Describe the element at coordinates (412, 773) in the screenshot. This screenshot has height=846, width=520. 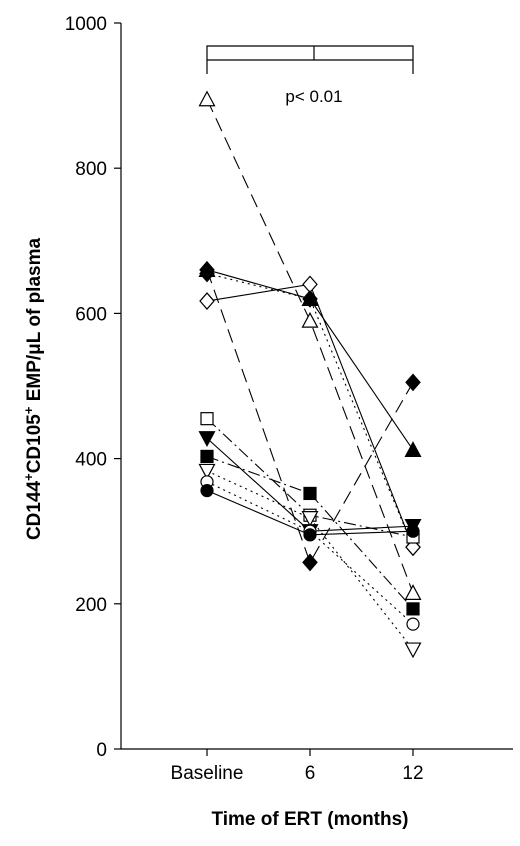
I see `x-tick-label: 12` at that location.